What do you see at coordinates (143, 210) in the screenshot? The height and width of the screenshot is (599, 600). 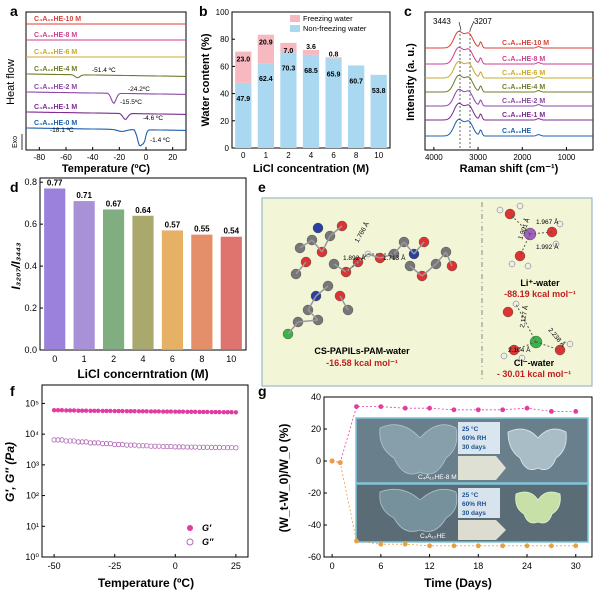 I see `d-bar-label-4: 0.64` at bounding box center [143, 210].